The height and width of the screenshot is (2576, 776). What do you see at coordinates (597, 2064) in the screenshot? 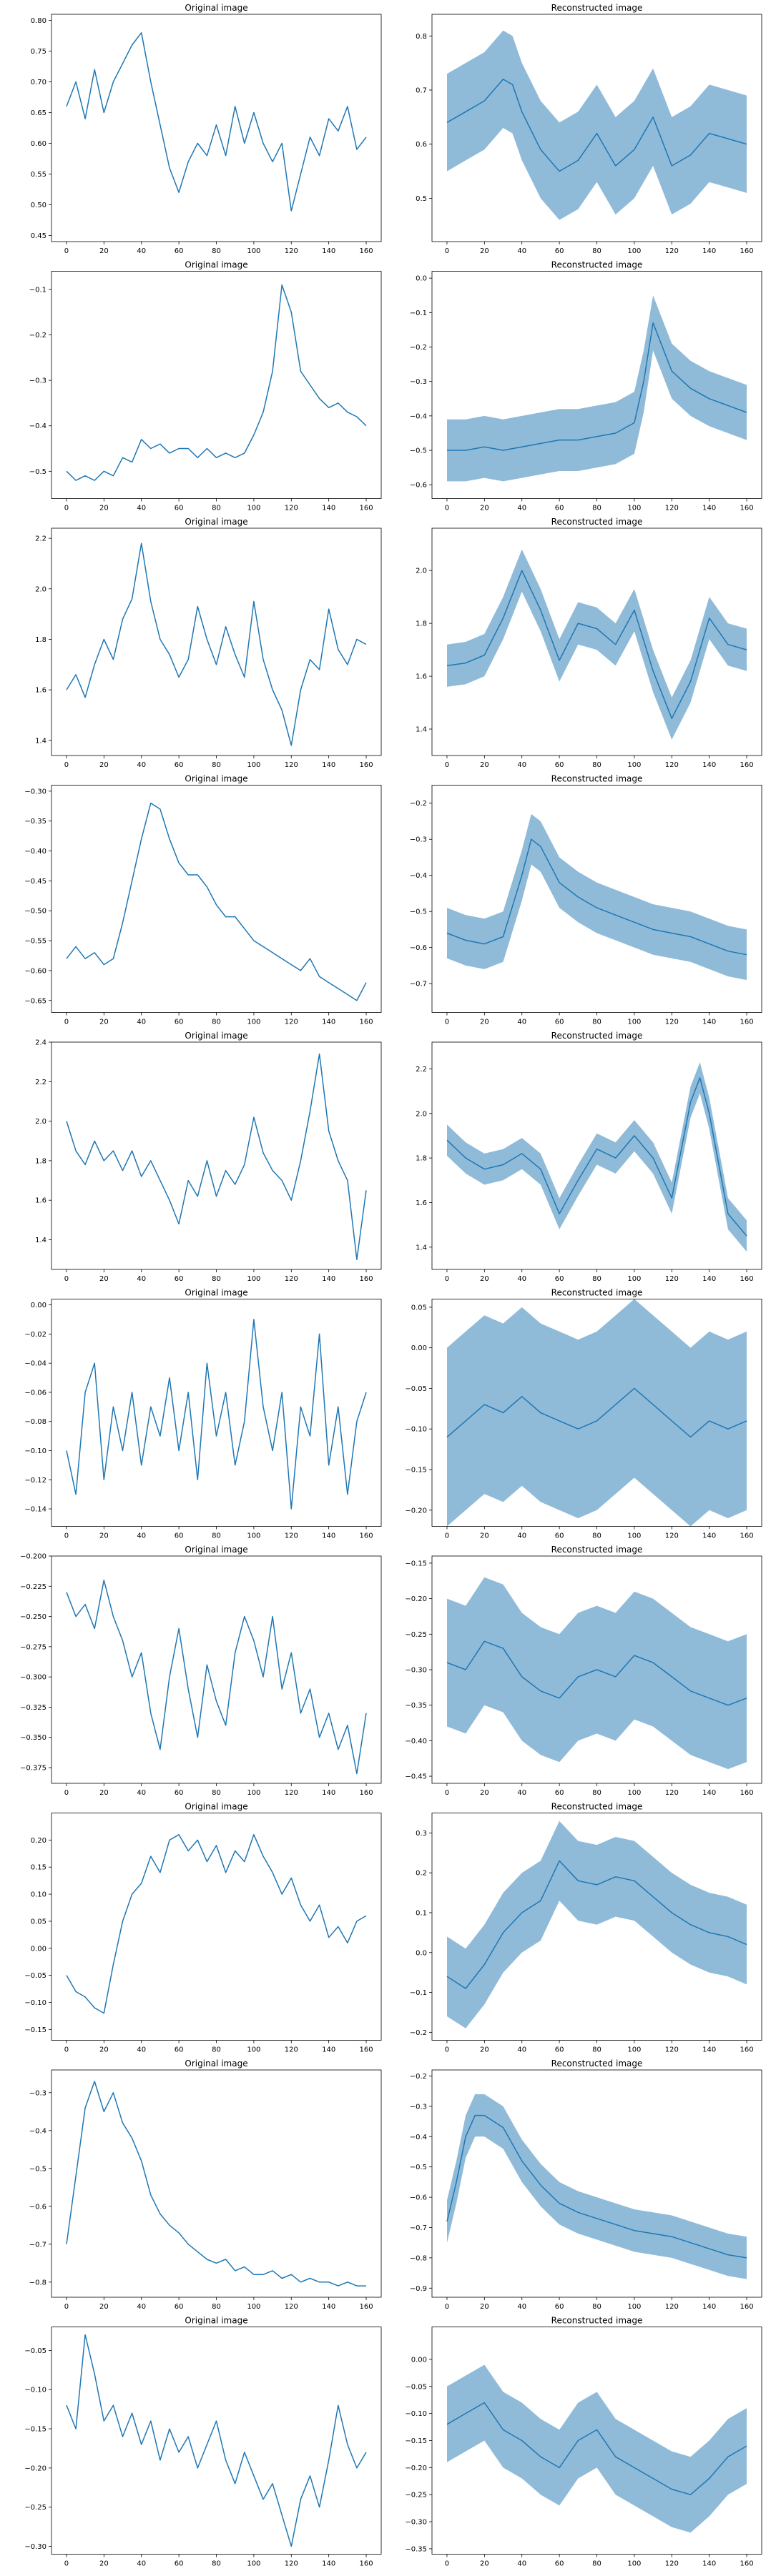
I see `panel-title: Reconstructed image` at bounding box center [597, 2064].